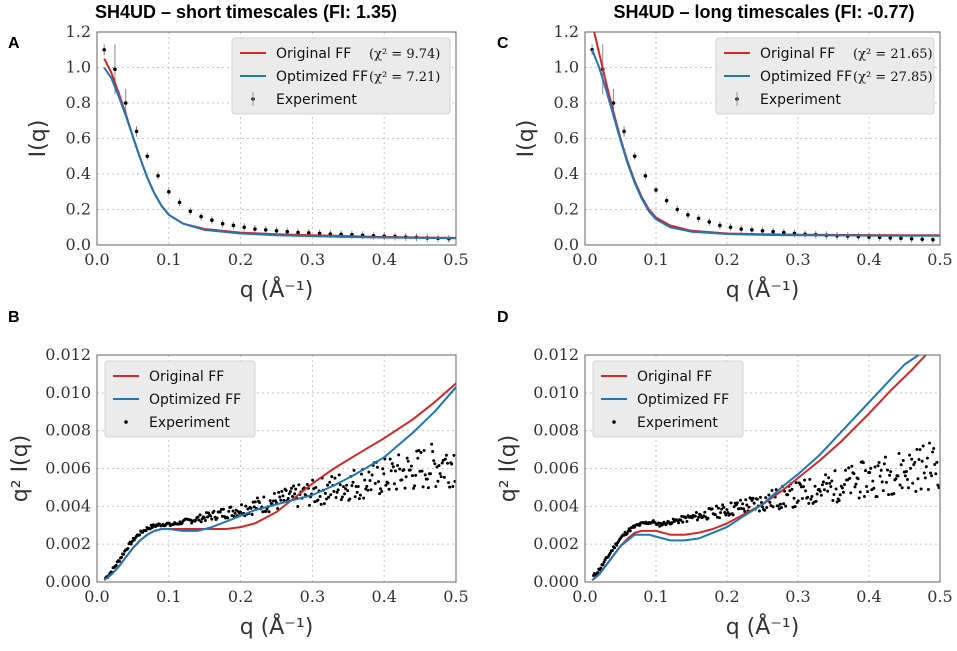  I want to click on y-tick-label: 1.2, so click(566, 31).